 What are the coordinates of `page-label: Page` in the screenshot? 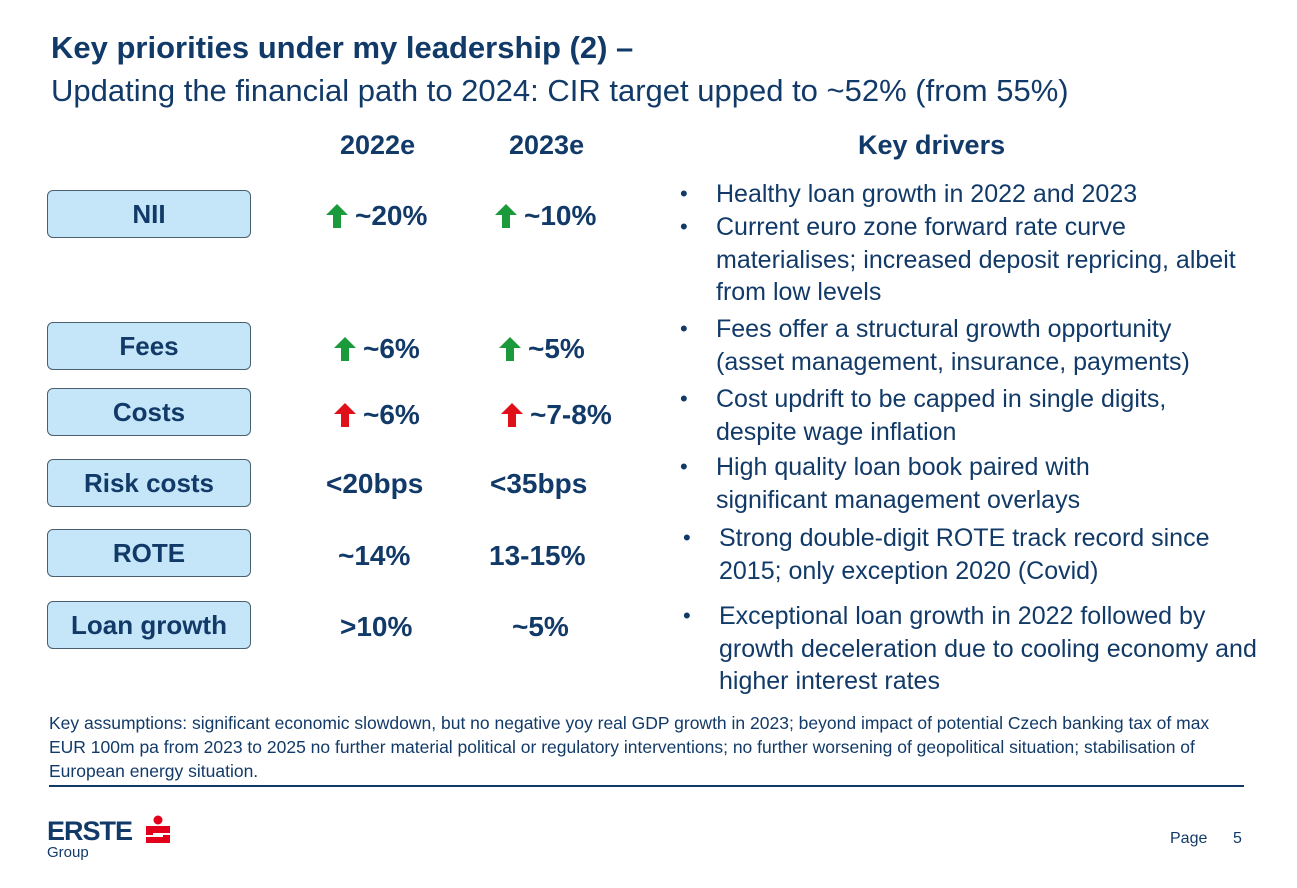 It's located at (1189, 838).